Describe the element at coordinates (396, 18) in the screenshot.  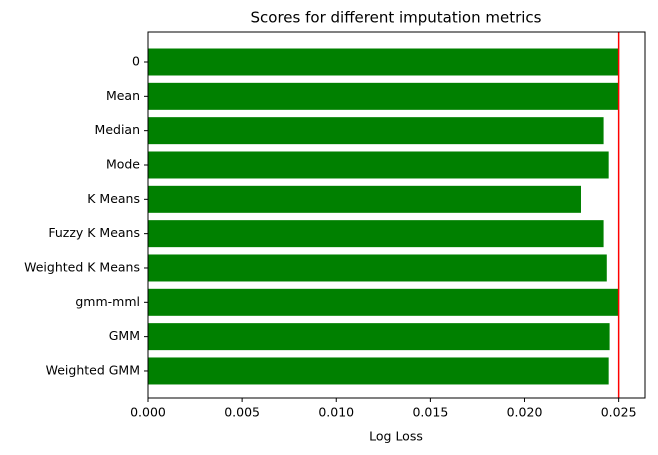
I see `chart-title: Scores for different imputation metrics` at that location.